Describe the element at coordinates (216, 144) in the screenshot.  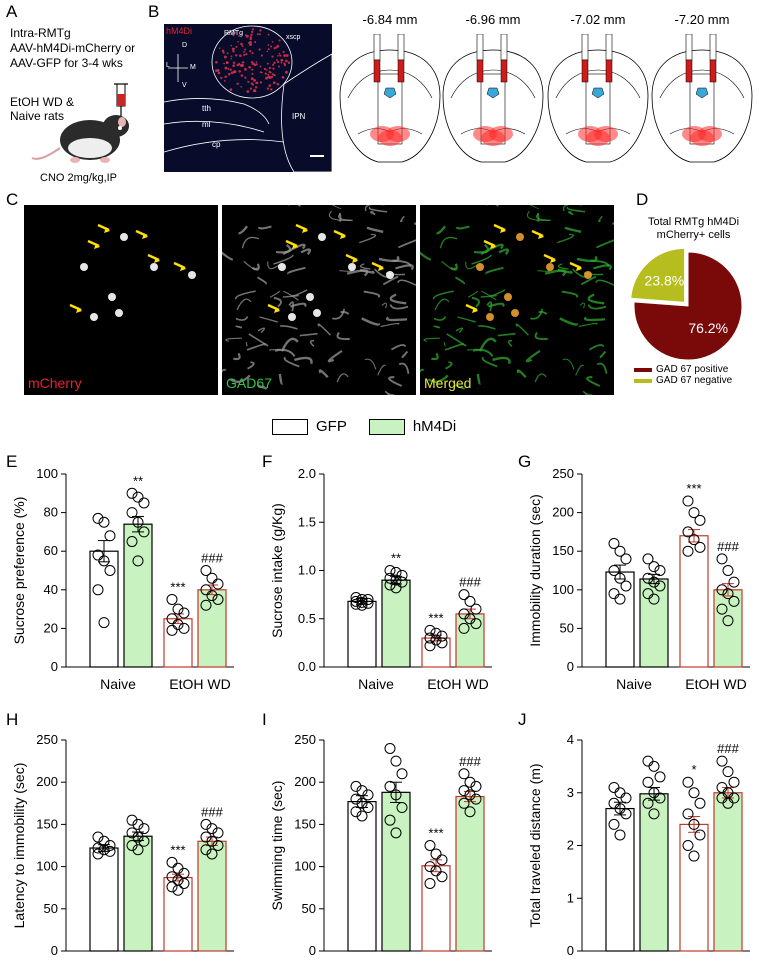
I see `cp-label: cp` at that location.